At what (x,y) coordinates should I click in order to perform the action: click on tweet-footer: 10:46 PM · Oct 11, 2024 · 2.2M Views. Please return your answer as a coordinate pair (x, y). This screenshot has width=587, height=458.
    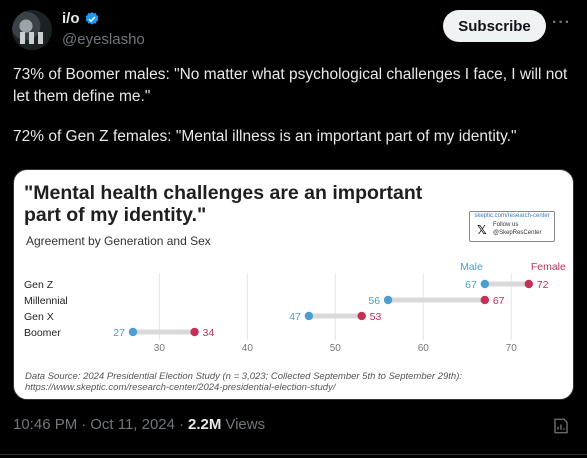
    Looking at the image, I should click on (139, 424).